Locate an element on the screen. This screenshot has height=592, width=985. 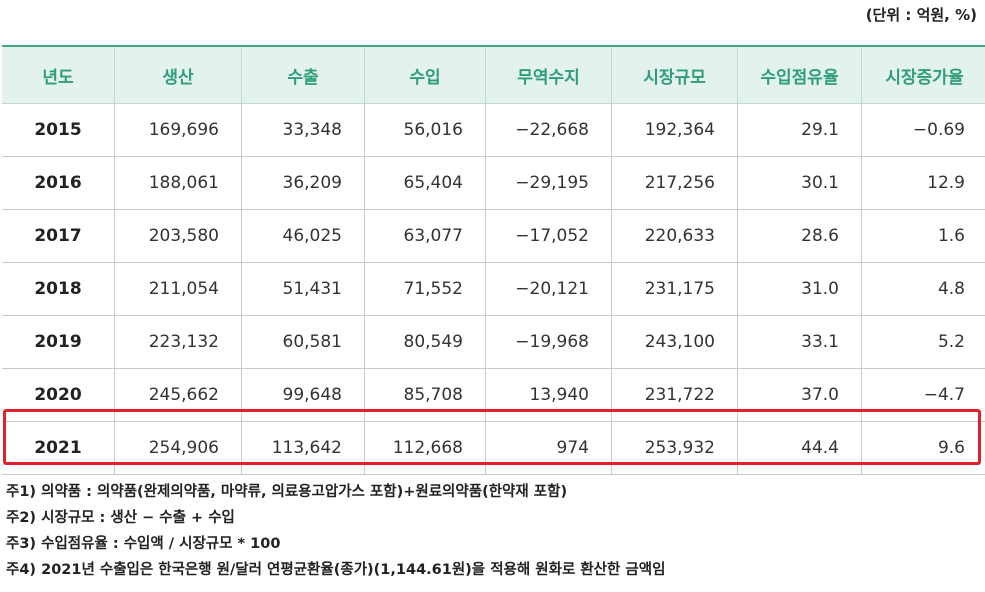
cell-export: 99,648 is located at coordinates (303, 395).